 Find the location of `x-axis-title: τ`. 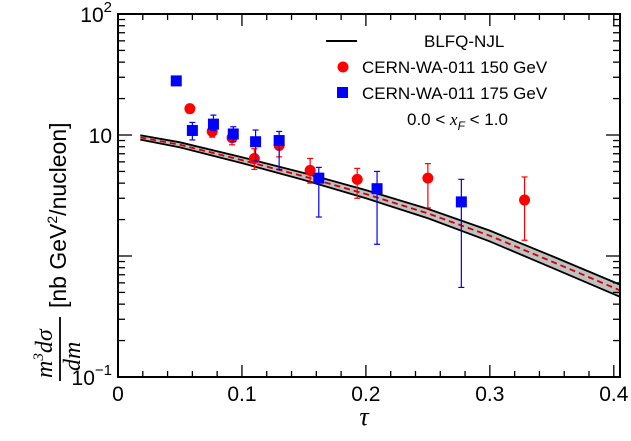

x-axis-title: τ is located at coordinates (364, 416).